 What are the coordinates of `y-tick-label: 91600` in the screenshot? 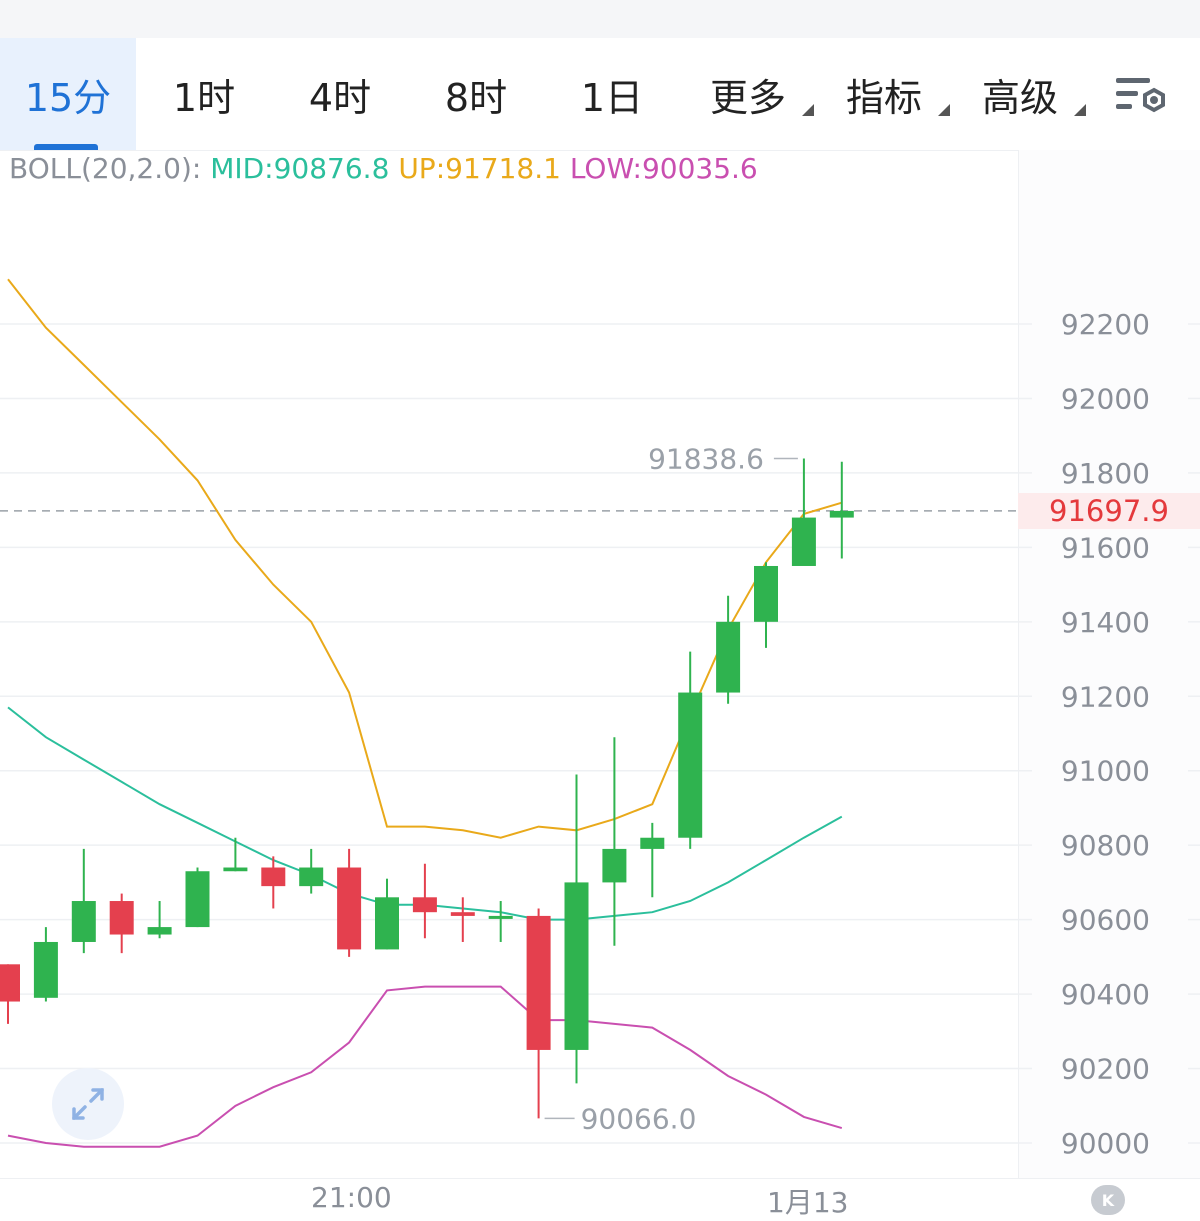 It's located at (1105, 547).